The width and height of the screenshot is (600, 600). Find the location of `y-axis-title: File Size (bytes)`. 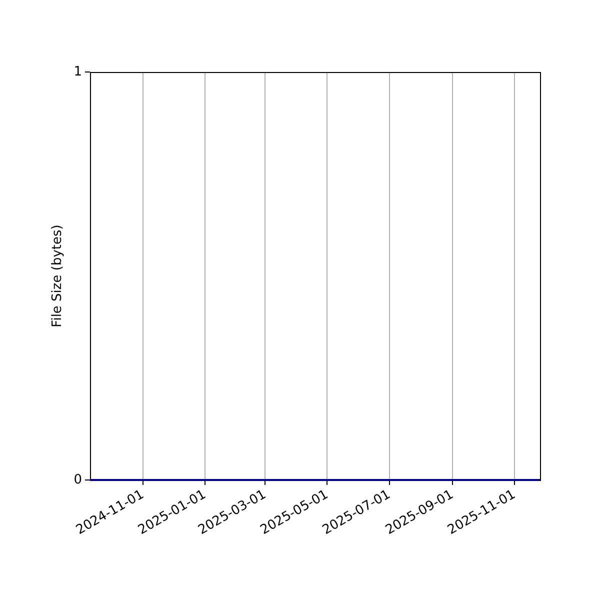

y-axis-title: File Size (bytes) is located at coordinates (58, 276).